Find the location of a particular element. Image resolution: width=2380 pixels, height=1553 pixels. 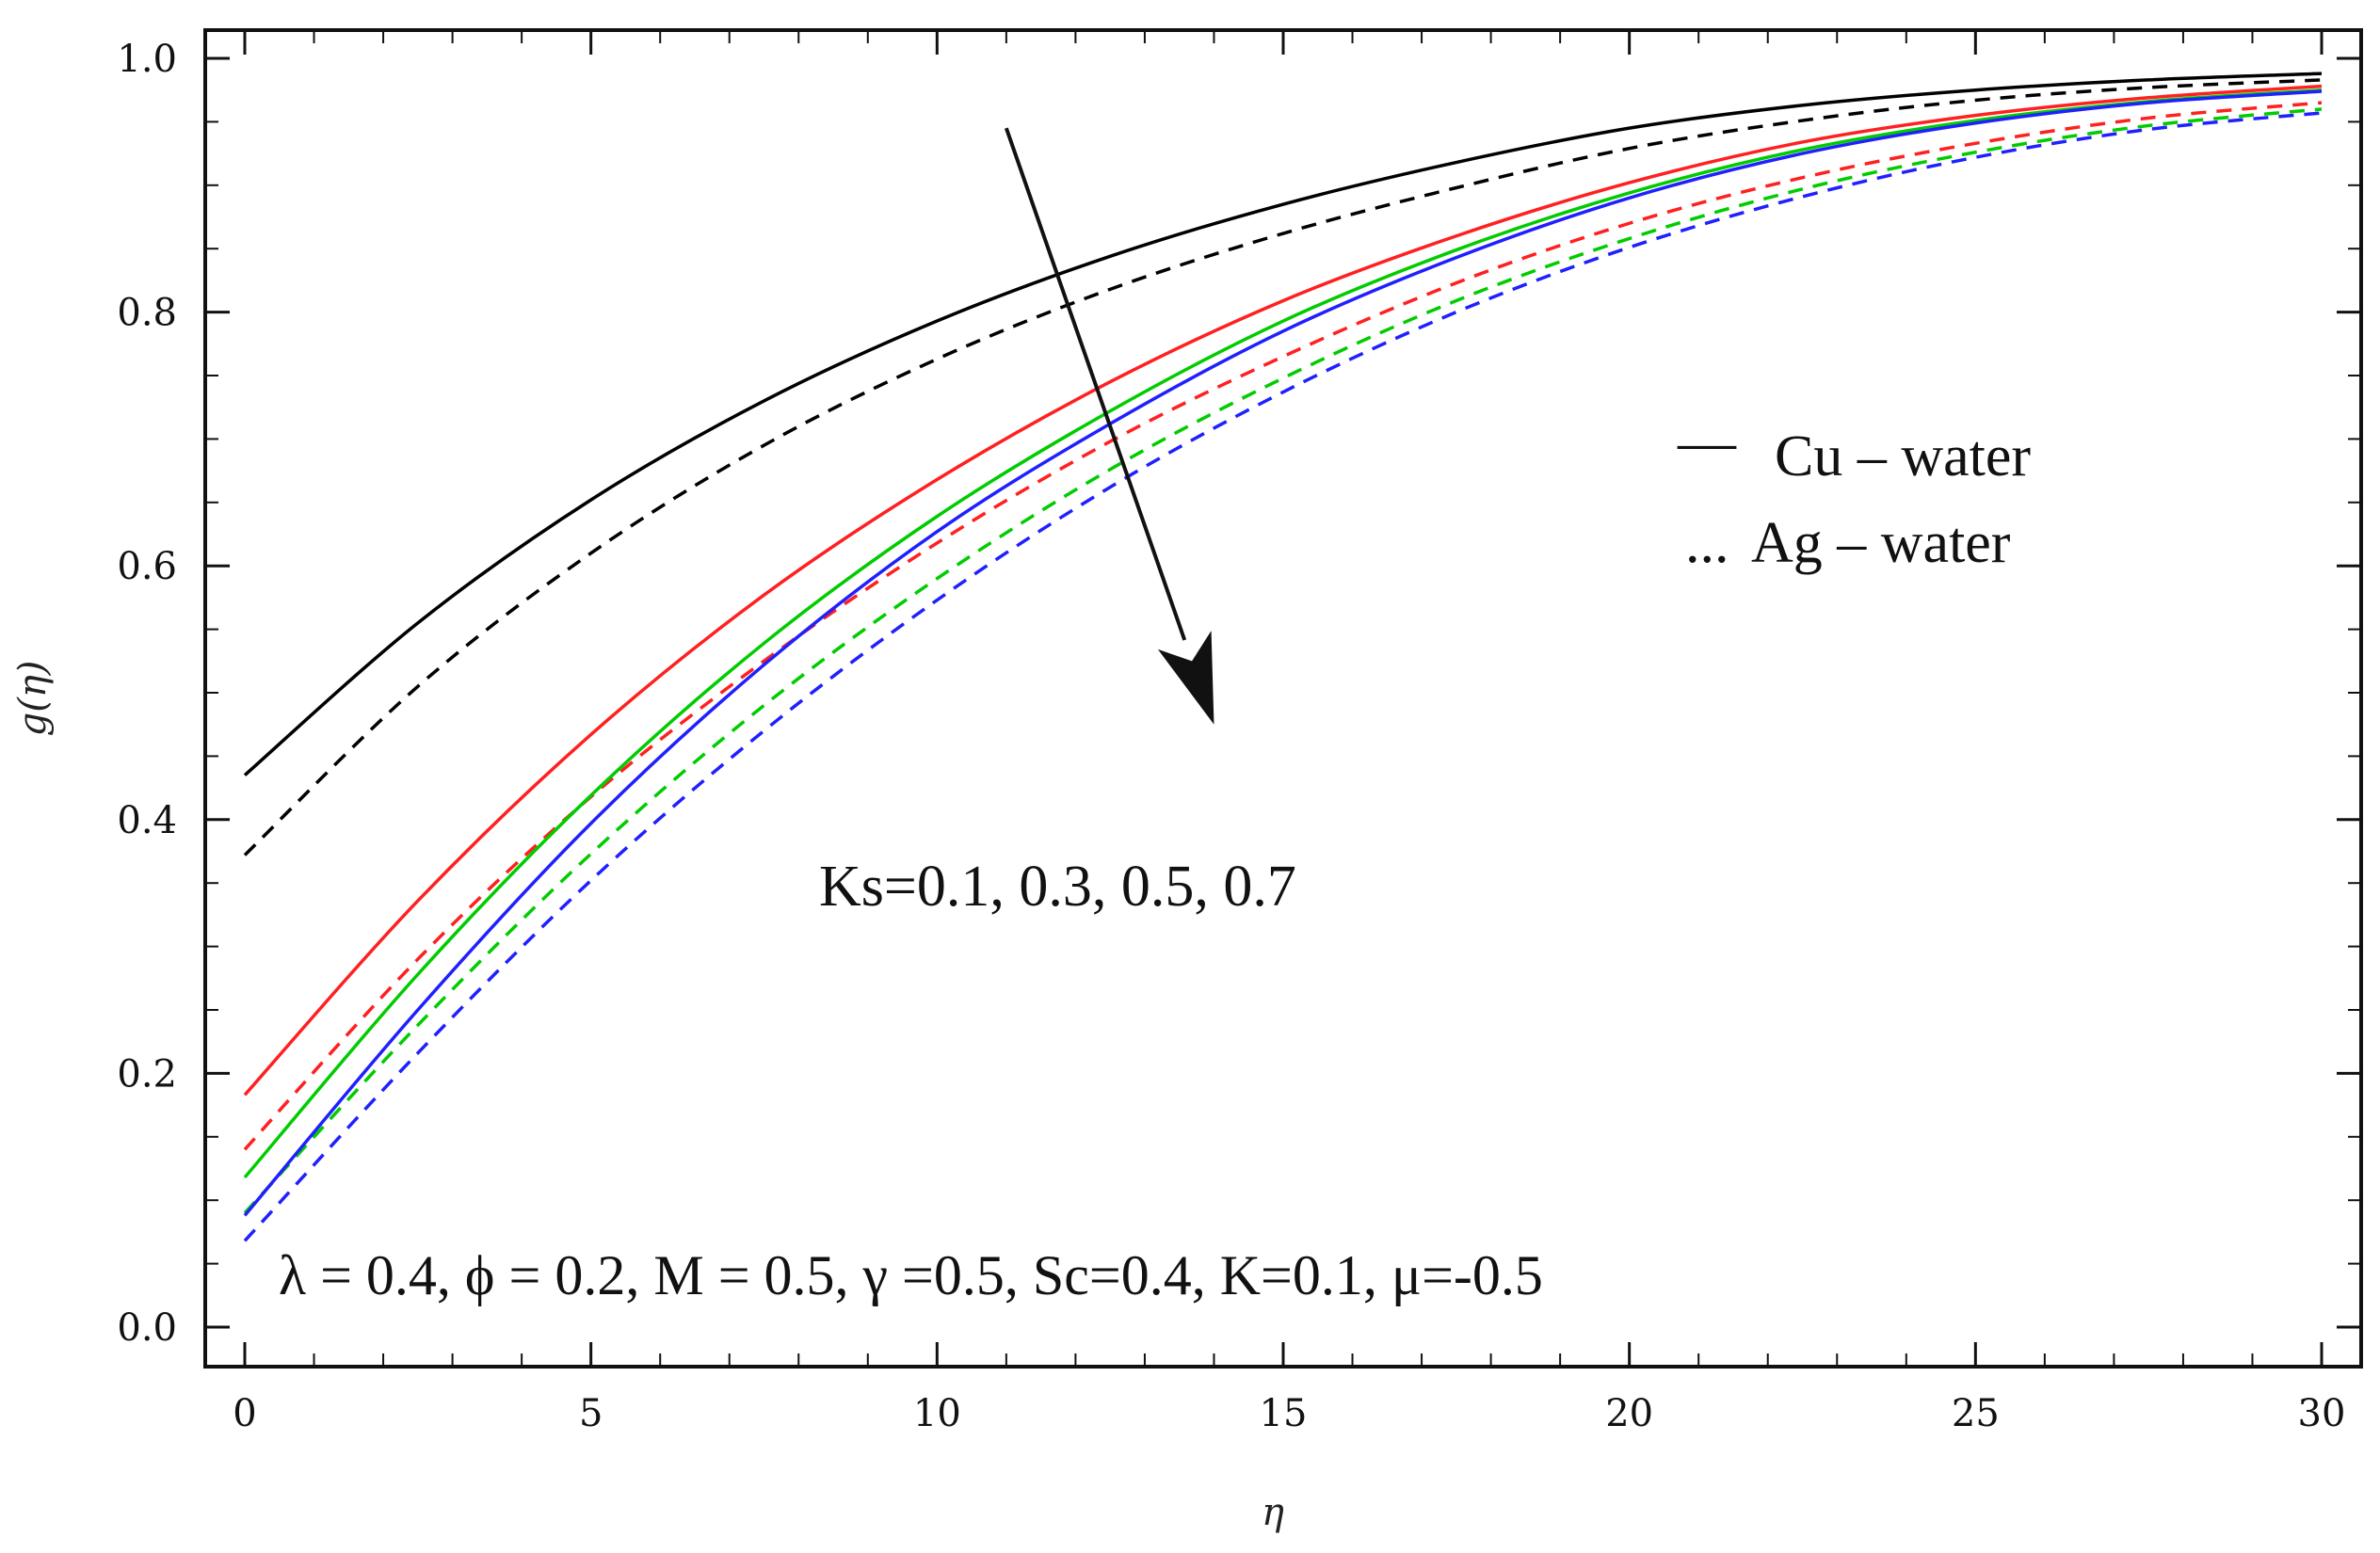

x-tick-labels: 0 5 10 15 20 25 30 is located at coordinates (1289, 1413).